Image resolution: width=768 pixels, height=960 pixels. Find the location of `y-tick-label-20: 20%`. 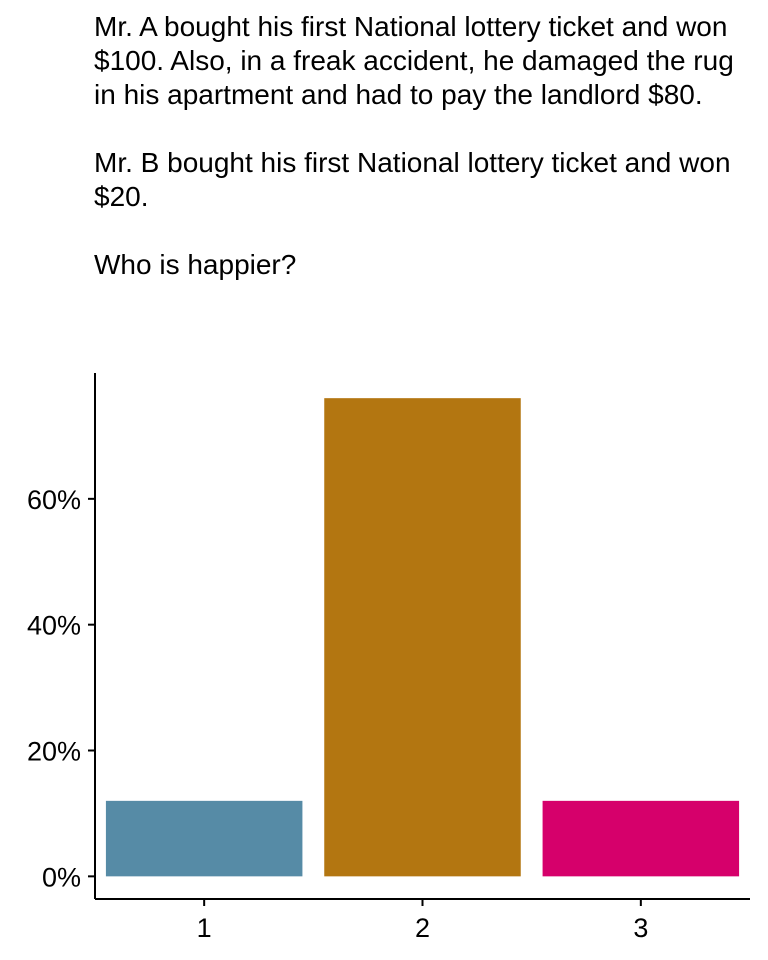

y-tick-label-20: 20% is located at coordinates (54, 752).